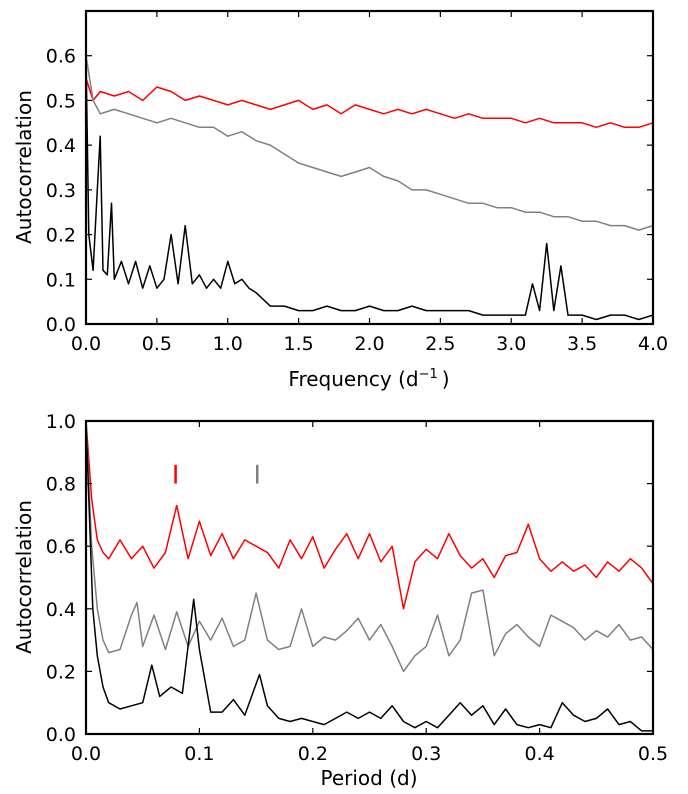  What do you see at coordinates (426, 754) in the screenshot?
I see `bottom-chart-xtick-label-3: 0.3` at bounding box center [426, 754].